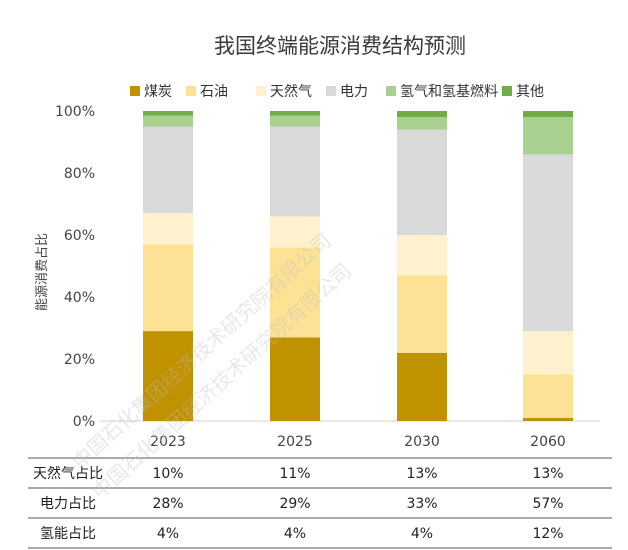 Image resolution: width=628 pixels, height=550 pixels. I want to click on table-row-label: 天然气占比, so click(68, 473).